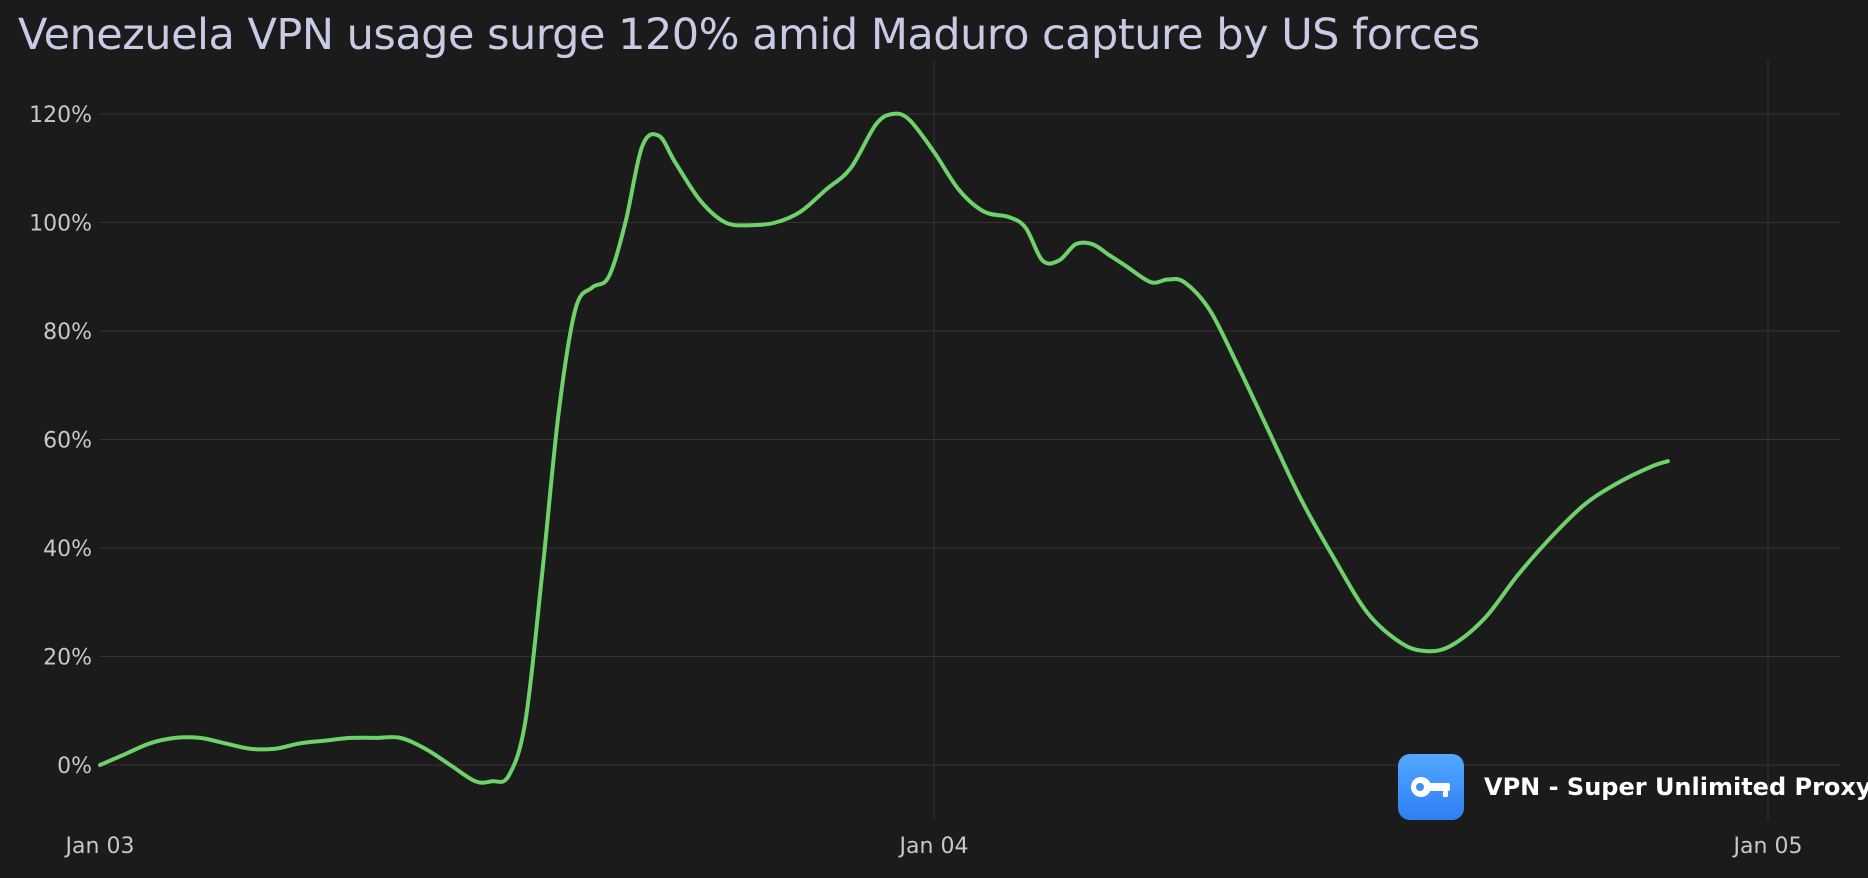 The image size is (1868, 878). Describe the element at coordinates (60, 115) in the screenshot. I see `y-tick-label: 120%` at that location.